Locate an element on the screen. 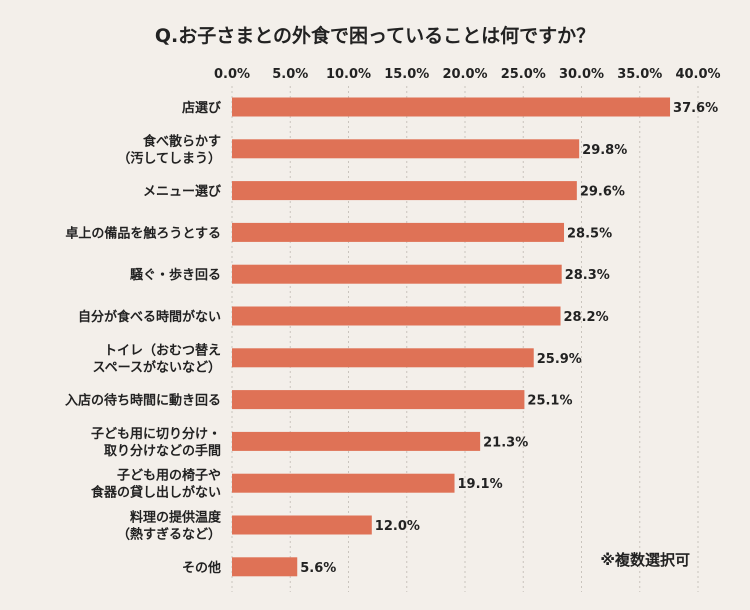 The height and width of the screenshot is (610, 750). category-label: 入店の待ち時間に動き回る is located at coordinates (143, 401).